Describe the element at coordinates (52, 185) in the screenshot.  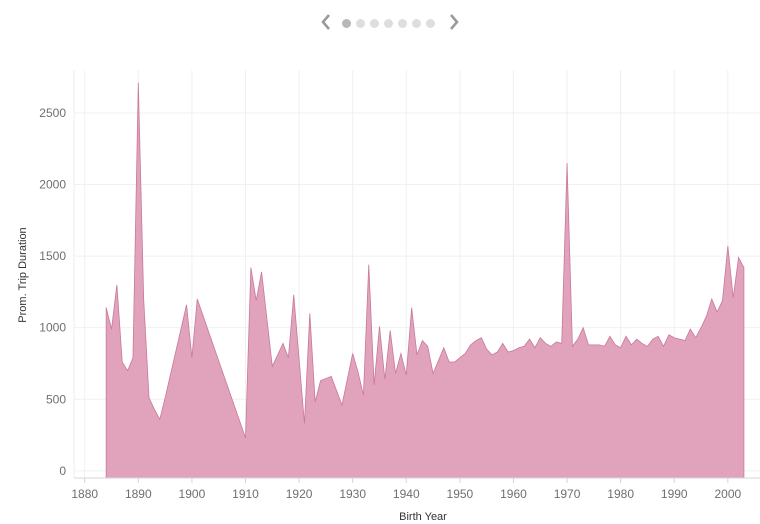
I see `y-tick-label: 2000` at that location.